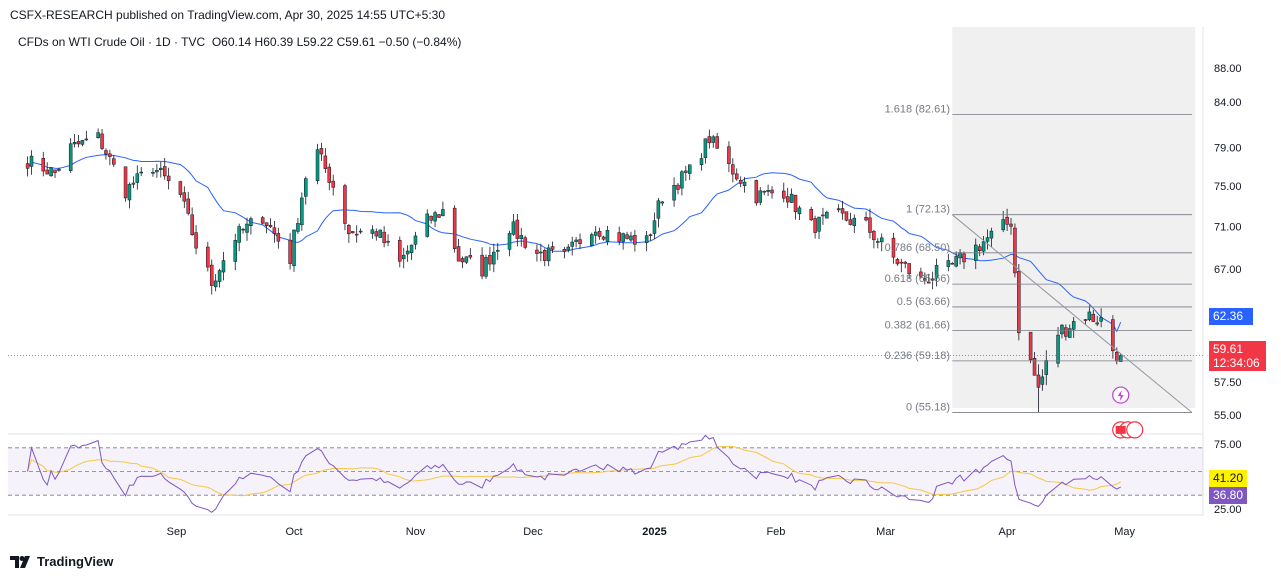 The width and height of the screenshot is (1281, 581). I want to click on time-tick-label: Sep, so click(177, 532).